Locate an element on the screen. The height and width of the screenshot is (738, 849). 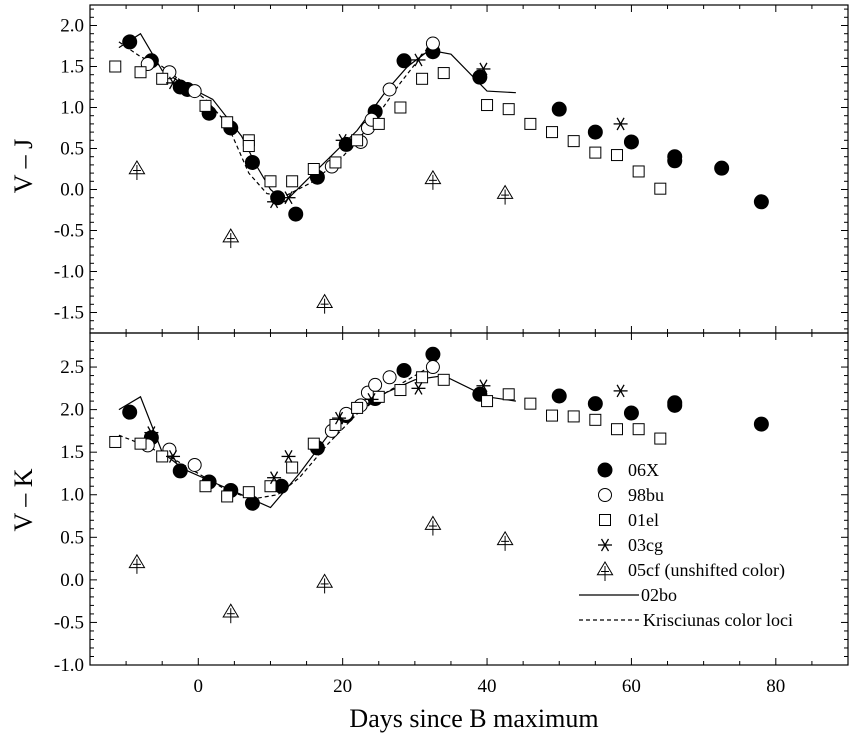
legend-marker-03cg-stroke is located at coordinates (605, 545).